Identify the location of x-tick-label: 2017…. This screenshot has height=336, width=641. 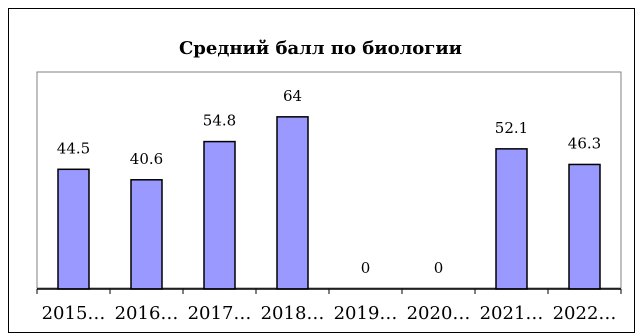
(220, 313).